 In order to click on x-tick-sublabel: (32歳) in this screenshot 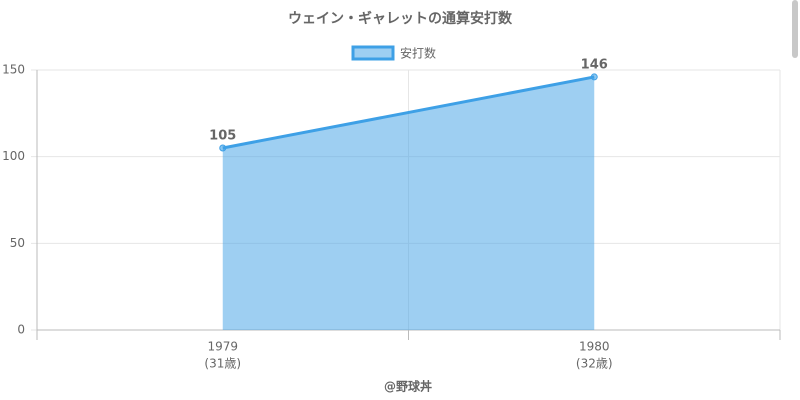, I will do `click(594, 364)`.